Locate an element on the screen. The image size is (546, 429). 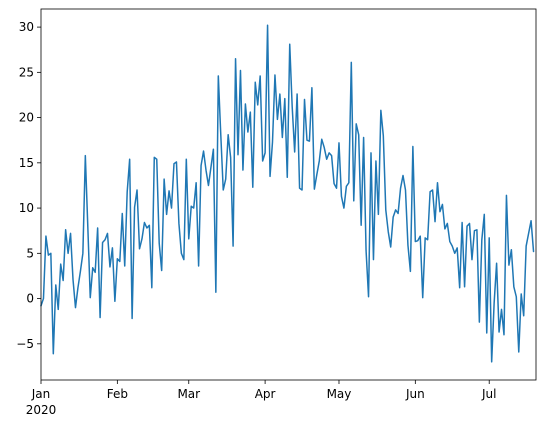
y-tick-label: 30 is located at coordinates (26, 27).